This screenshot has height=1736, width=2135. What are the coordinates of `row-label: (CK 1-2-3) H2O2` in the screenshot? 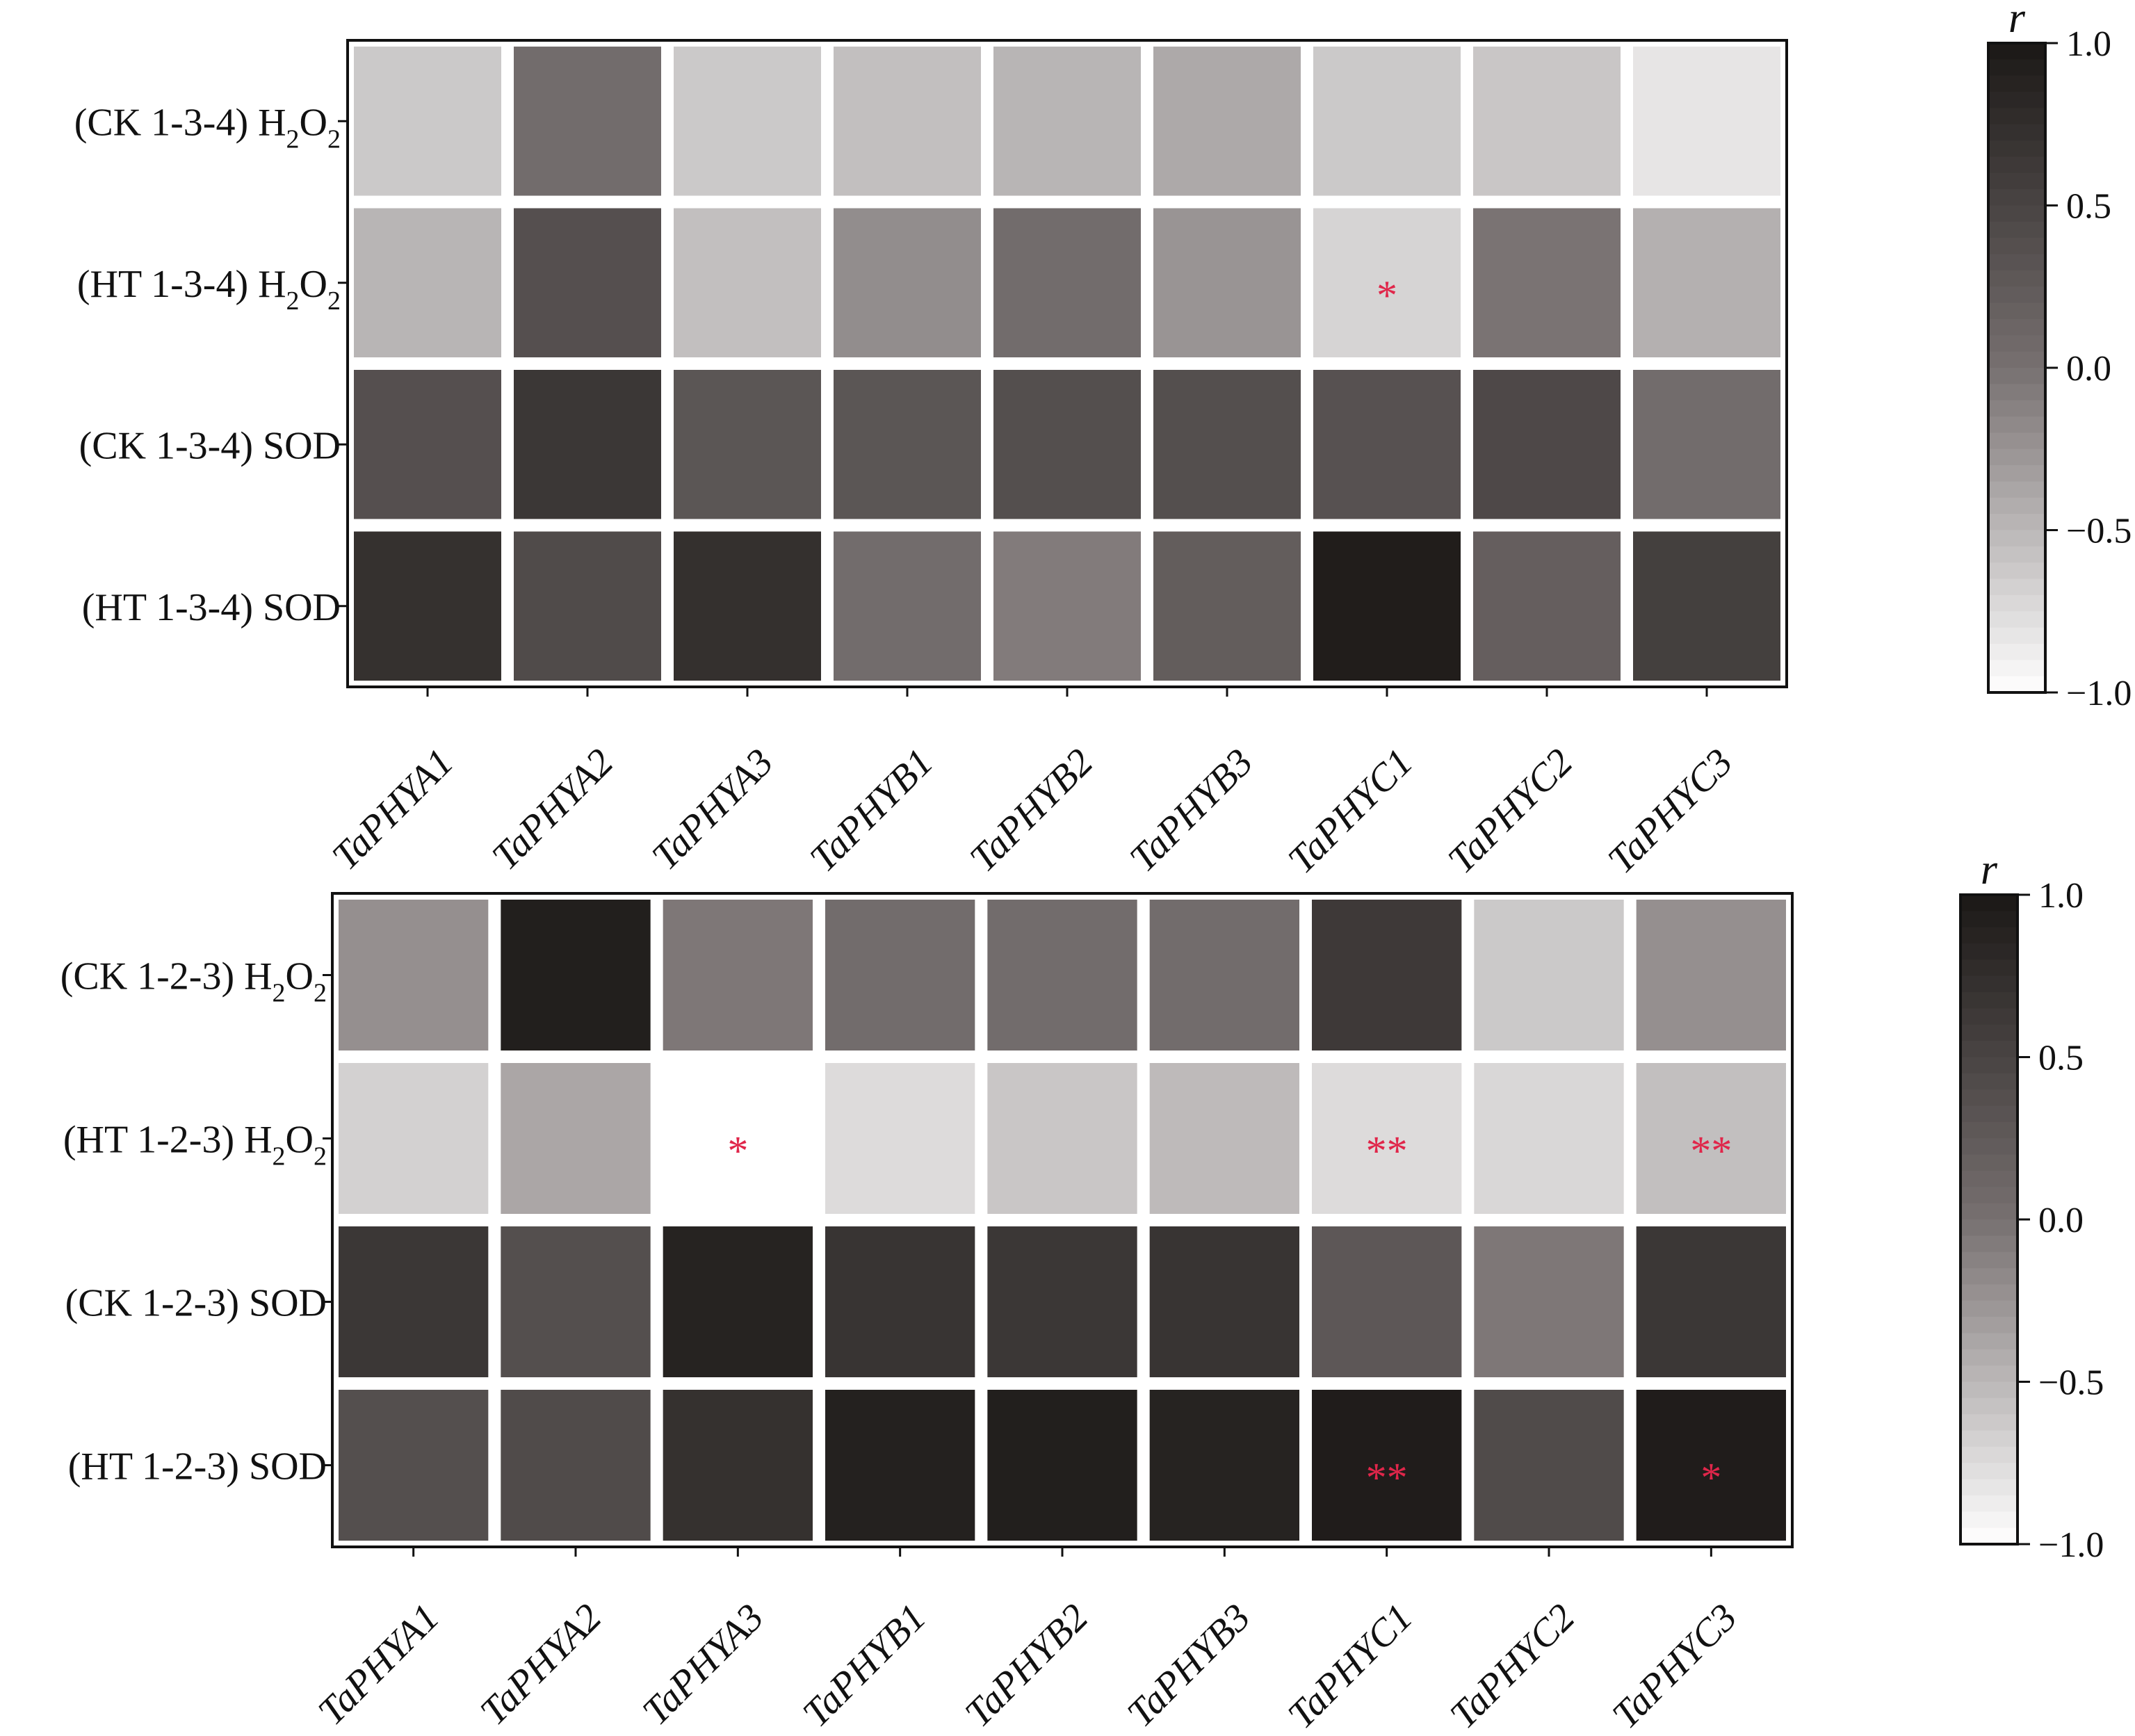 It's located at (193, 982).